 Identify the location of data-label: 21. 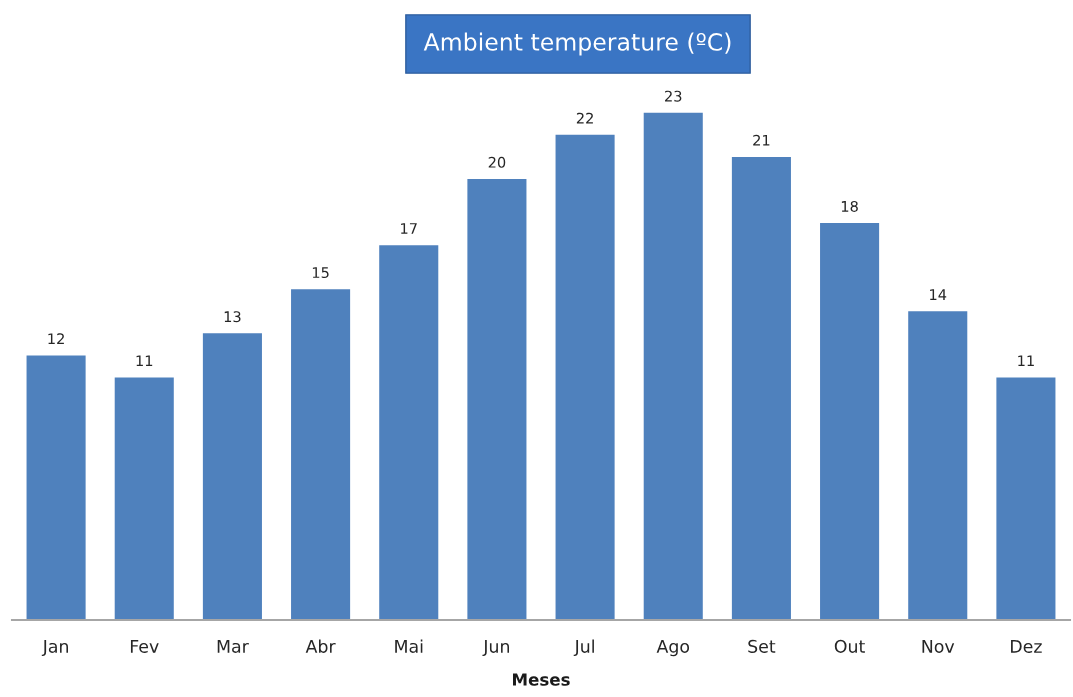
(761, 140).